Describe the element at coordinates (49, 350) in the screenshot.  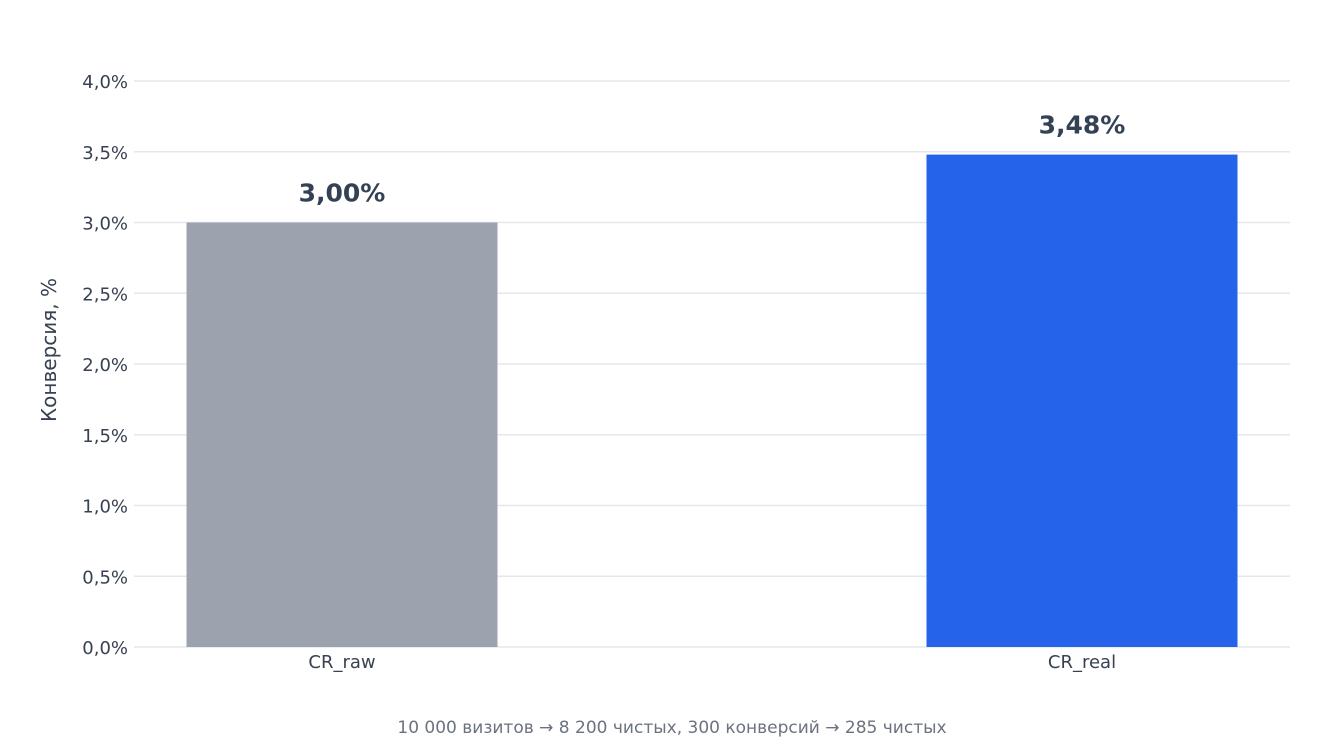
I see `y-axis-title: Конверсия, %` at that location.